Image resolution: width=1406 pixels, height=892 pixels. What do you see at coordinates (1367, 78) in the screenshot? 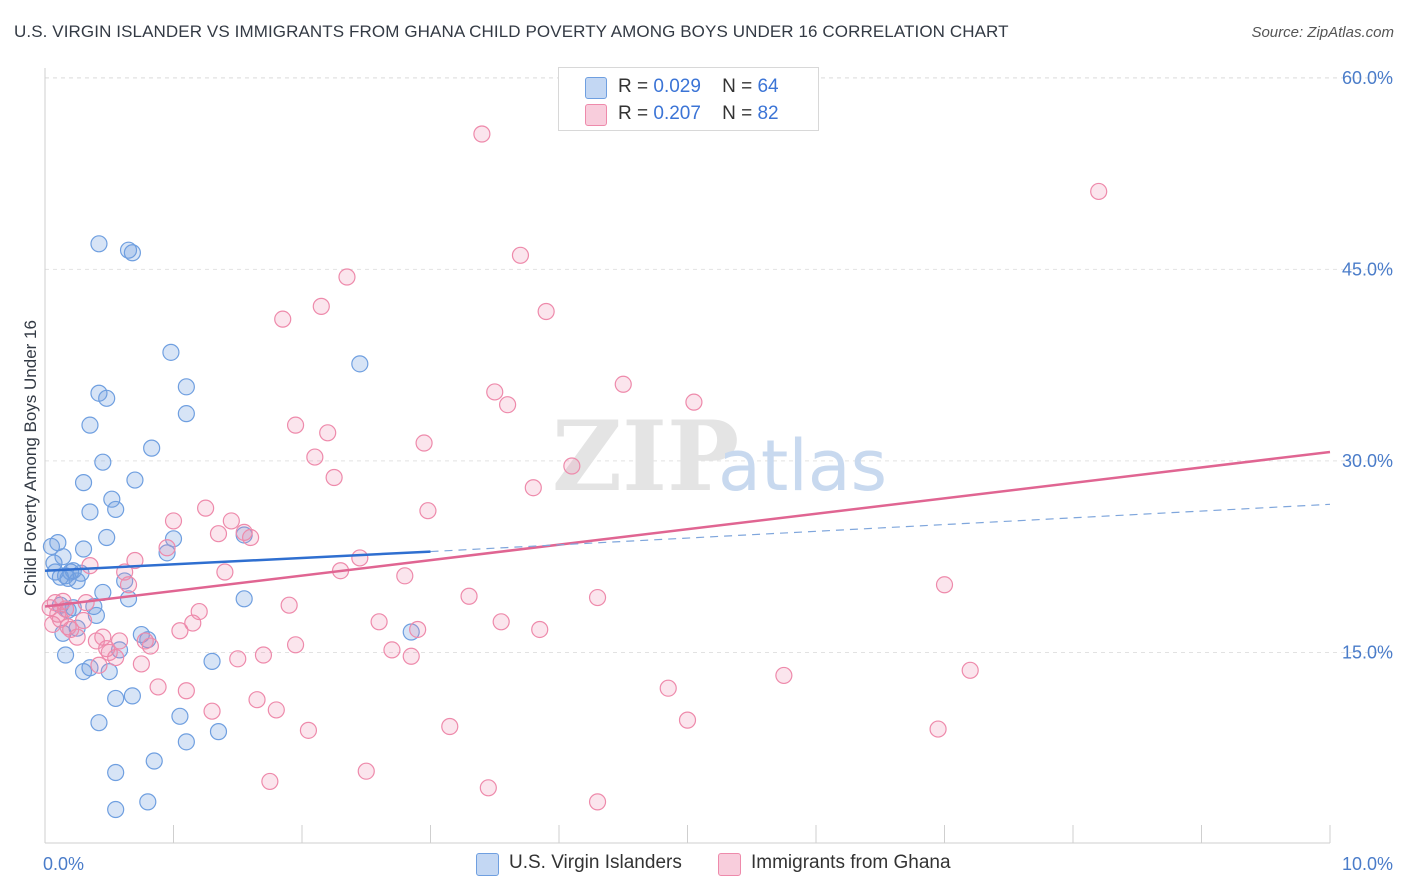
I see `y-tick-label: 60.0%` at bounding box center [1367, 78].